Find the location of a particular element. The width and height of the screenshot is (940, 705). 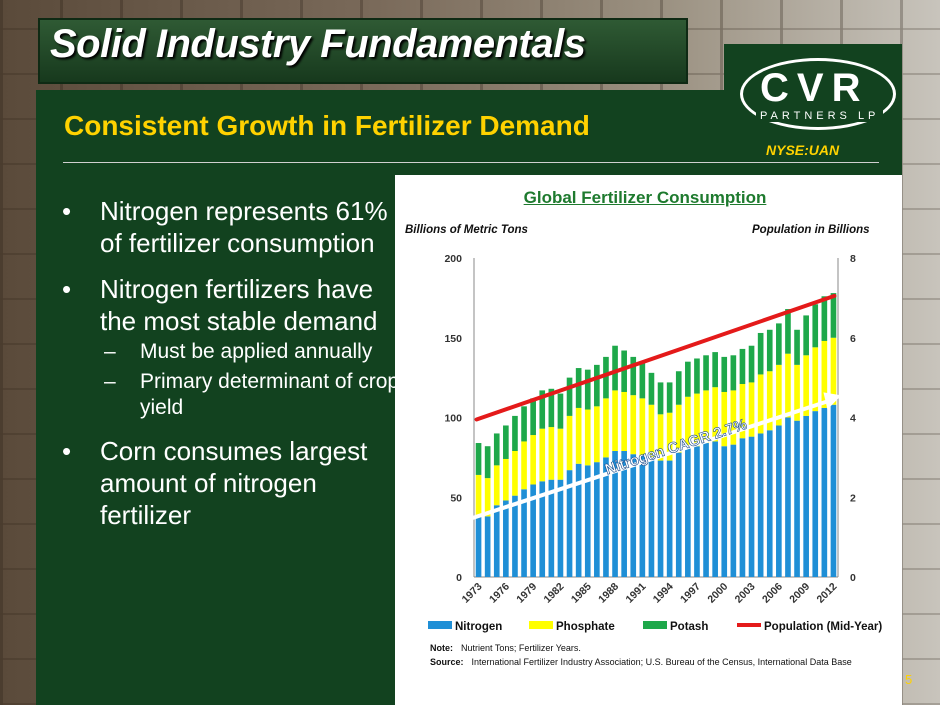

y-tick-label-right: 4 is located at coordinates (853, 419).